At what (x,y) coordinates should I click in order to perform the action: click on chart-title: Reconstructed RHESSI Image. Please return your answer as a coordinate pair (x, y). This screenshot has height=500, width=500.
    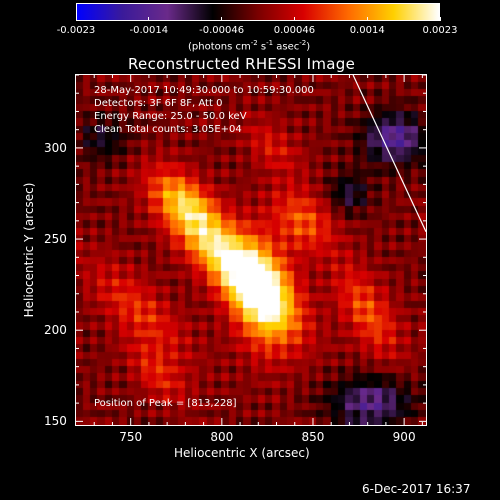
    Looking at the image, I should click on (242, 64).